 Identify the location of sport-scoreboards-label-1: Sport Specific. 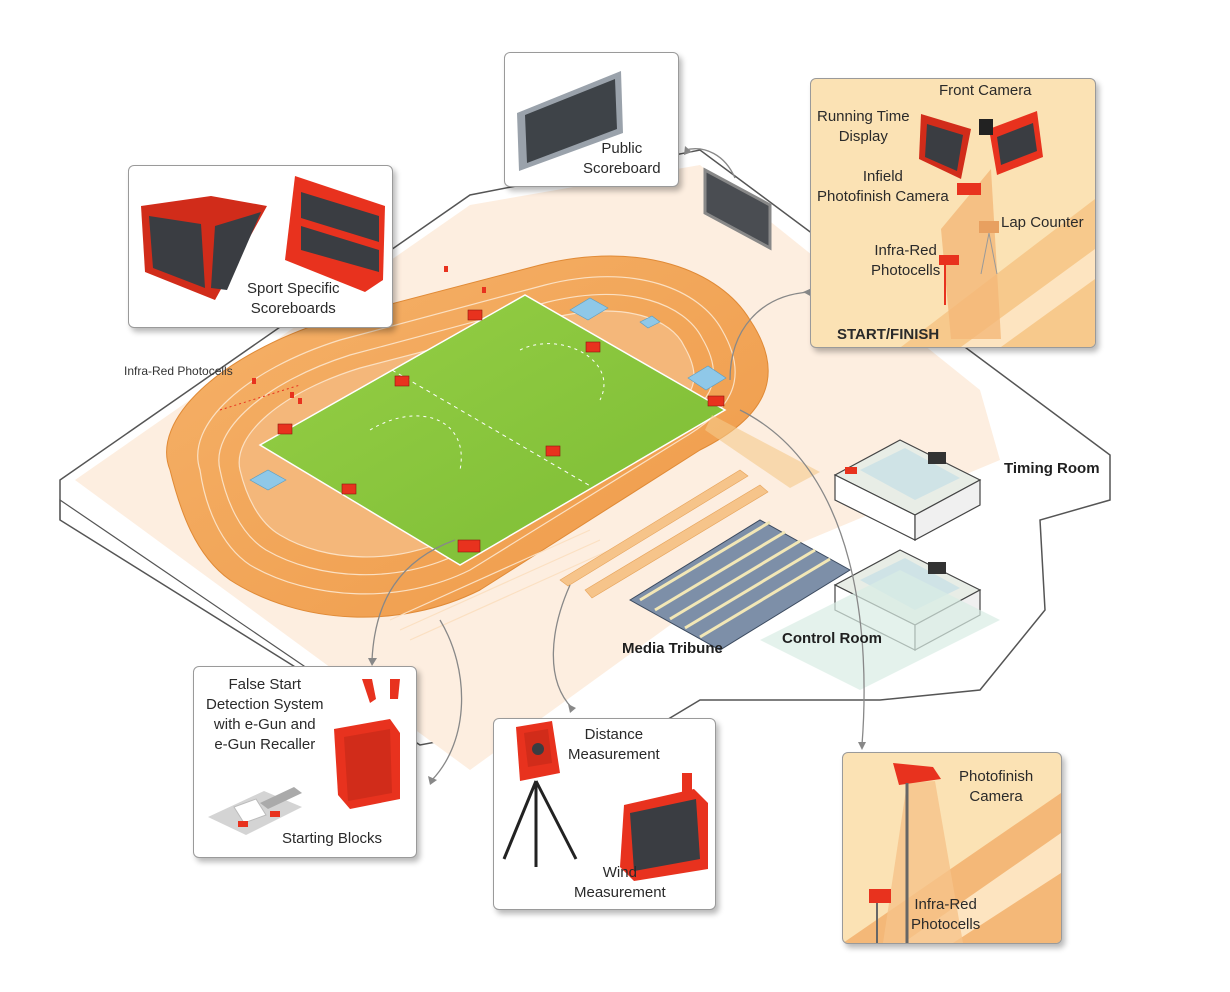
(293, 288).